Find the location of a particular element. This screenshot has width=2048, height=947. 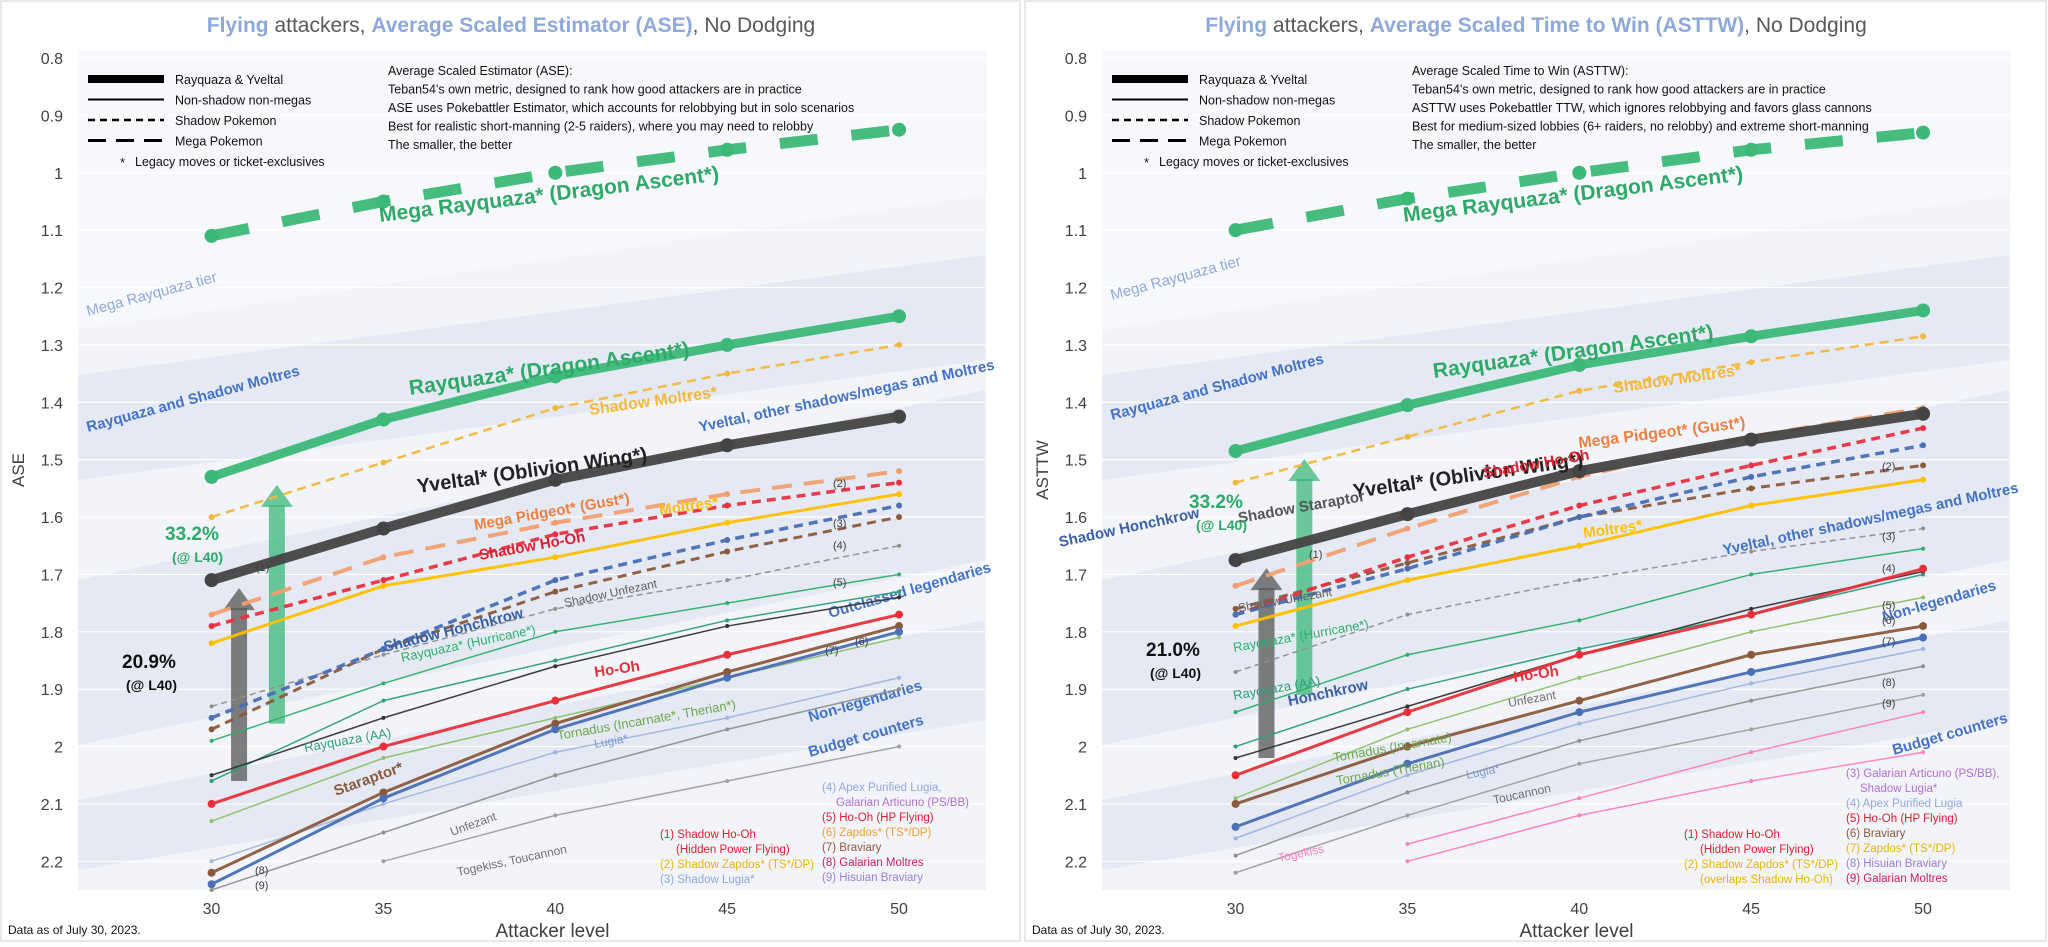

footnote: (3) Galarian Articuno (PS/BB), is located at coordinates (1922, 774).